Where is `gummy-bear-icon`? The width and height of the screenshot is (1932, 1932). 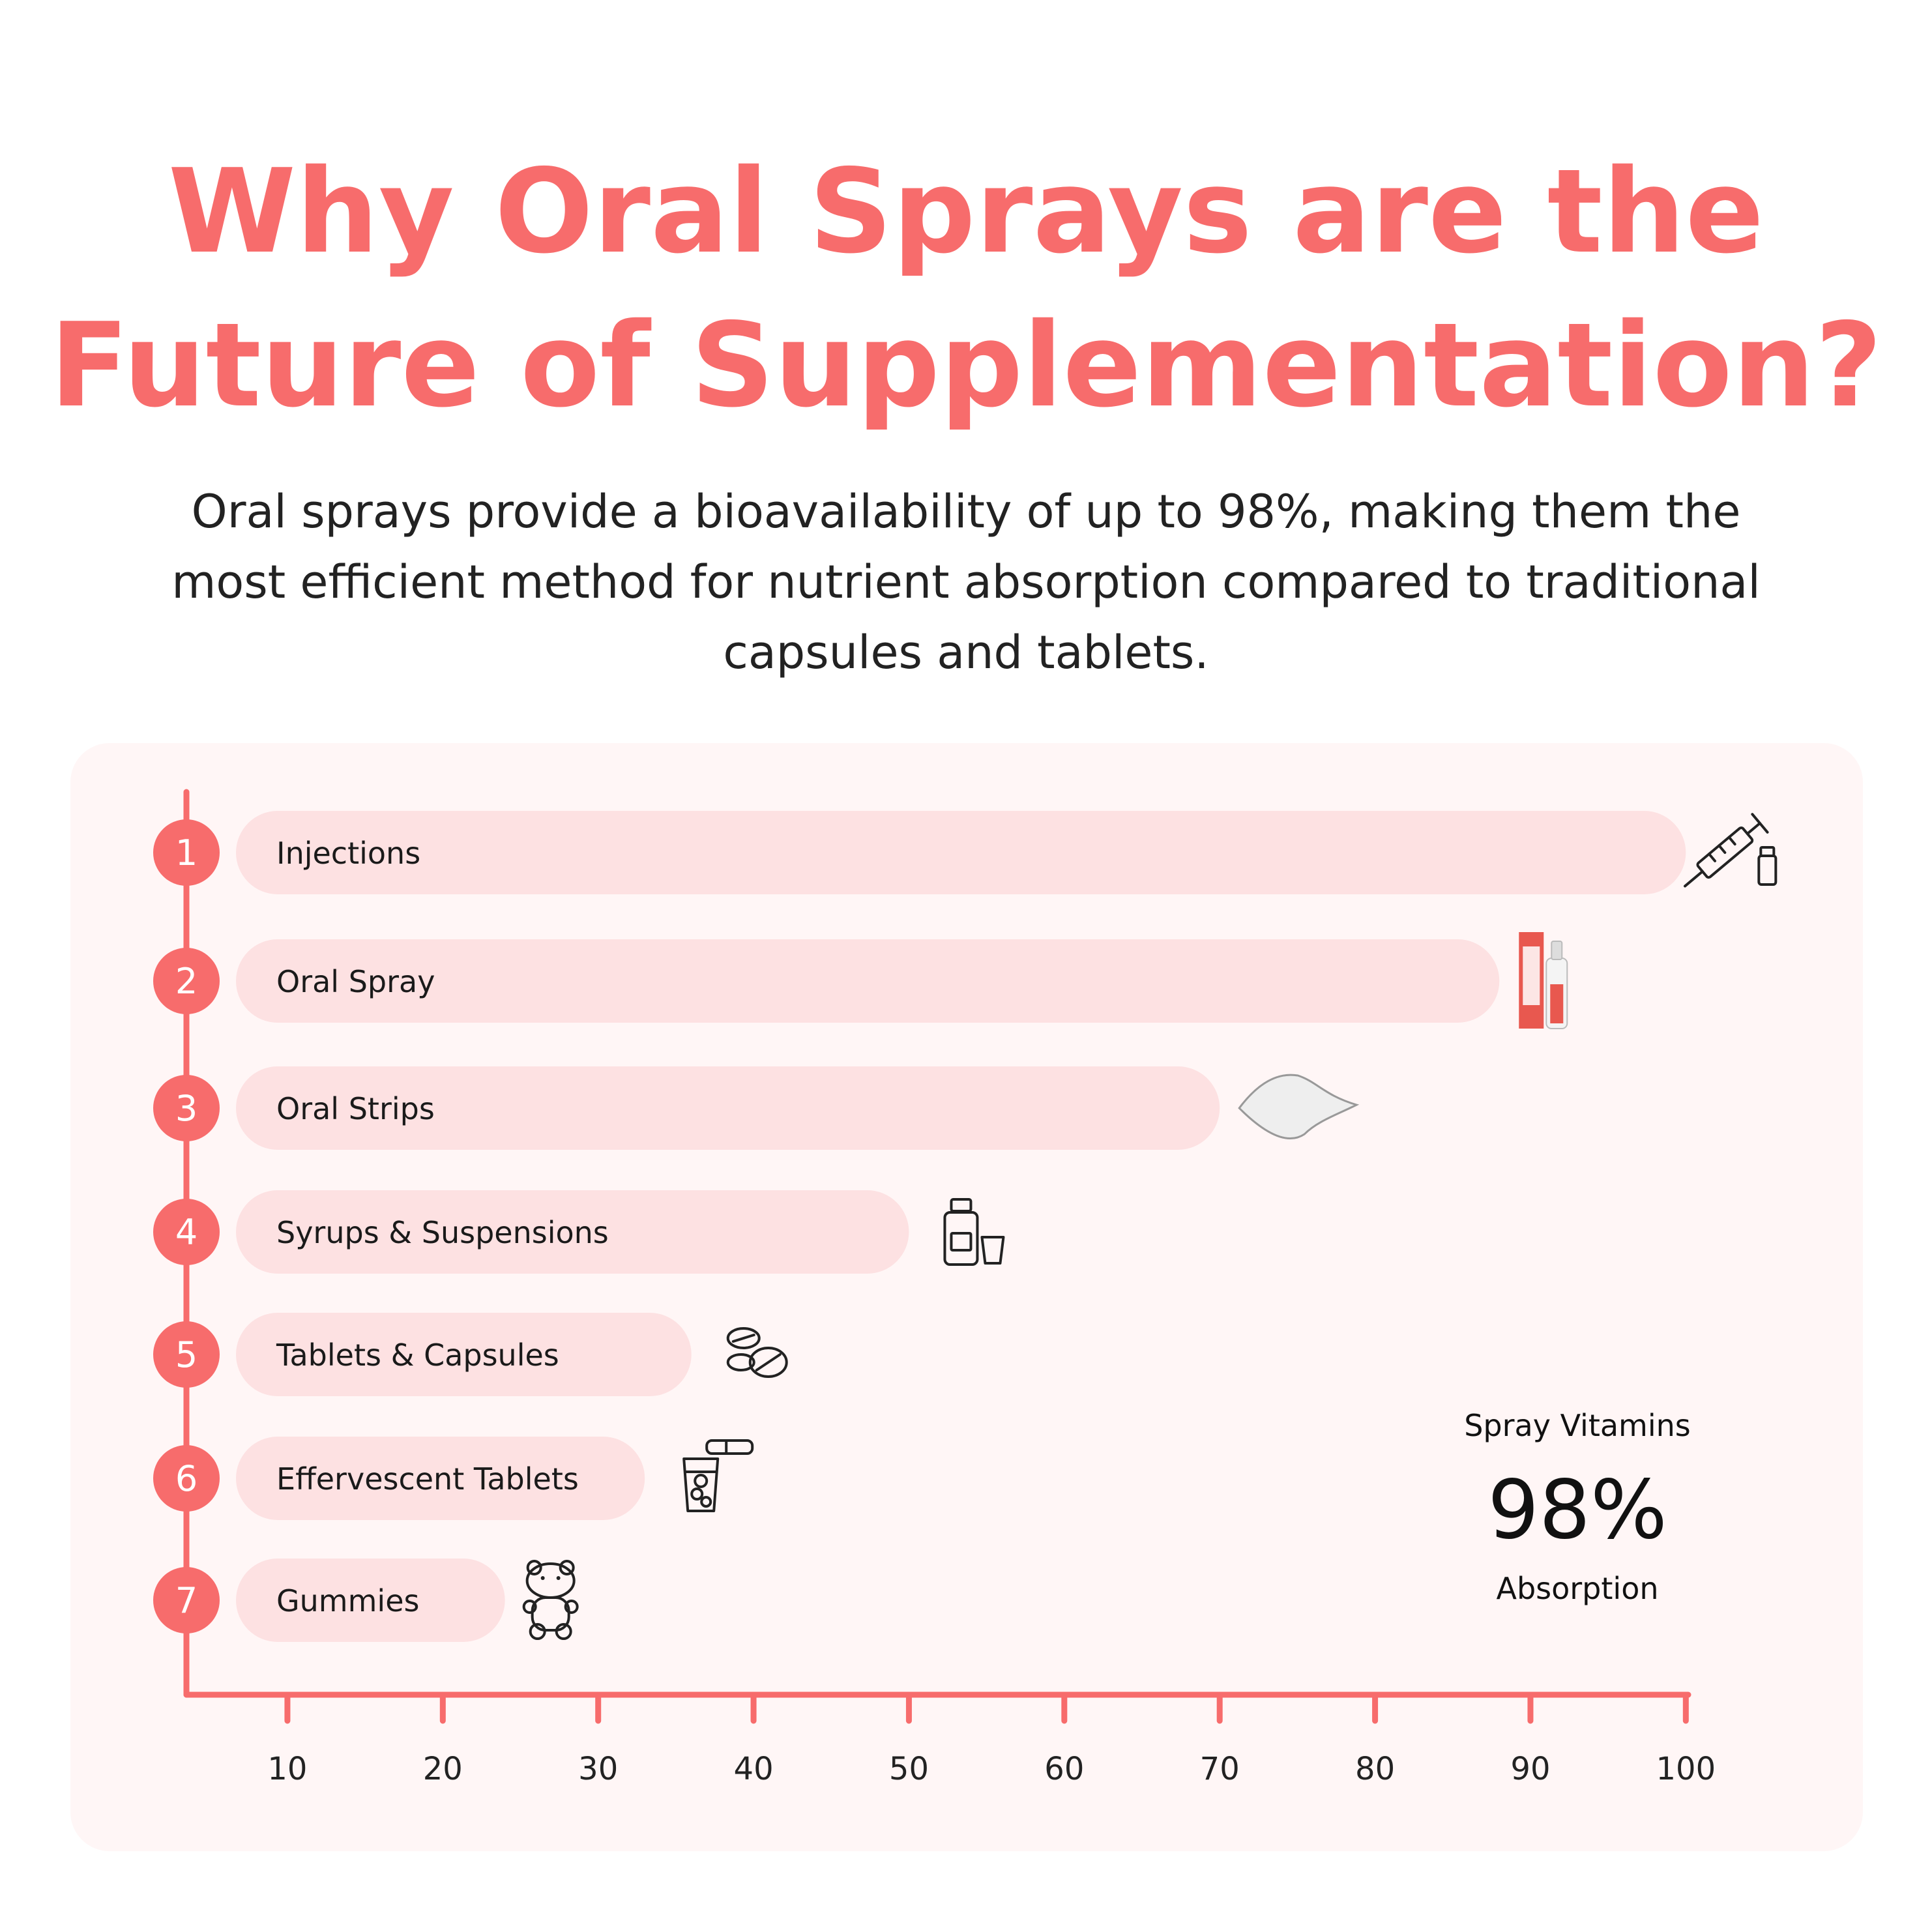 gummy-bear-icon is located at coordinates (550, 1600).